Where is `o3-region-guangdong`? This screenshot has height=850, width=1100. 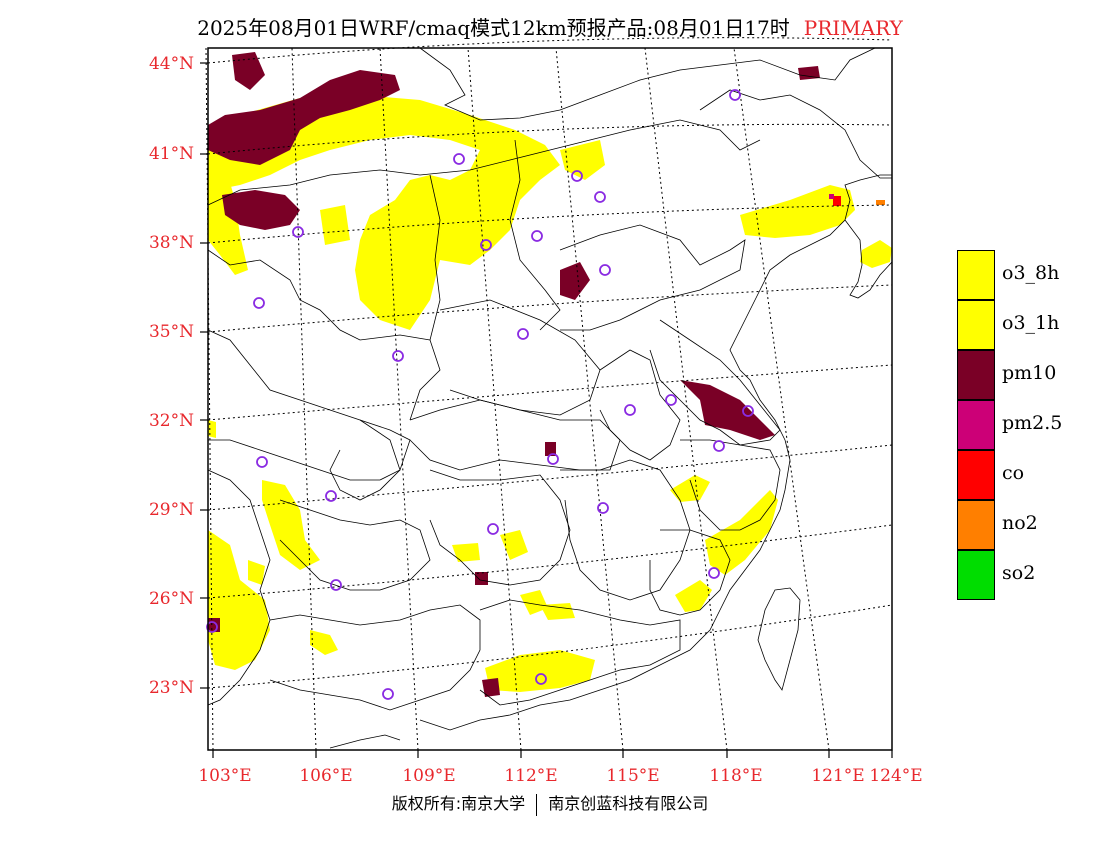
o3-region-guangdong is located at coordinates (540, 671).